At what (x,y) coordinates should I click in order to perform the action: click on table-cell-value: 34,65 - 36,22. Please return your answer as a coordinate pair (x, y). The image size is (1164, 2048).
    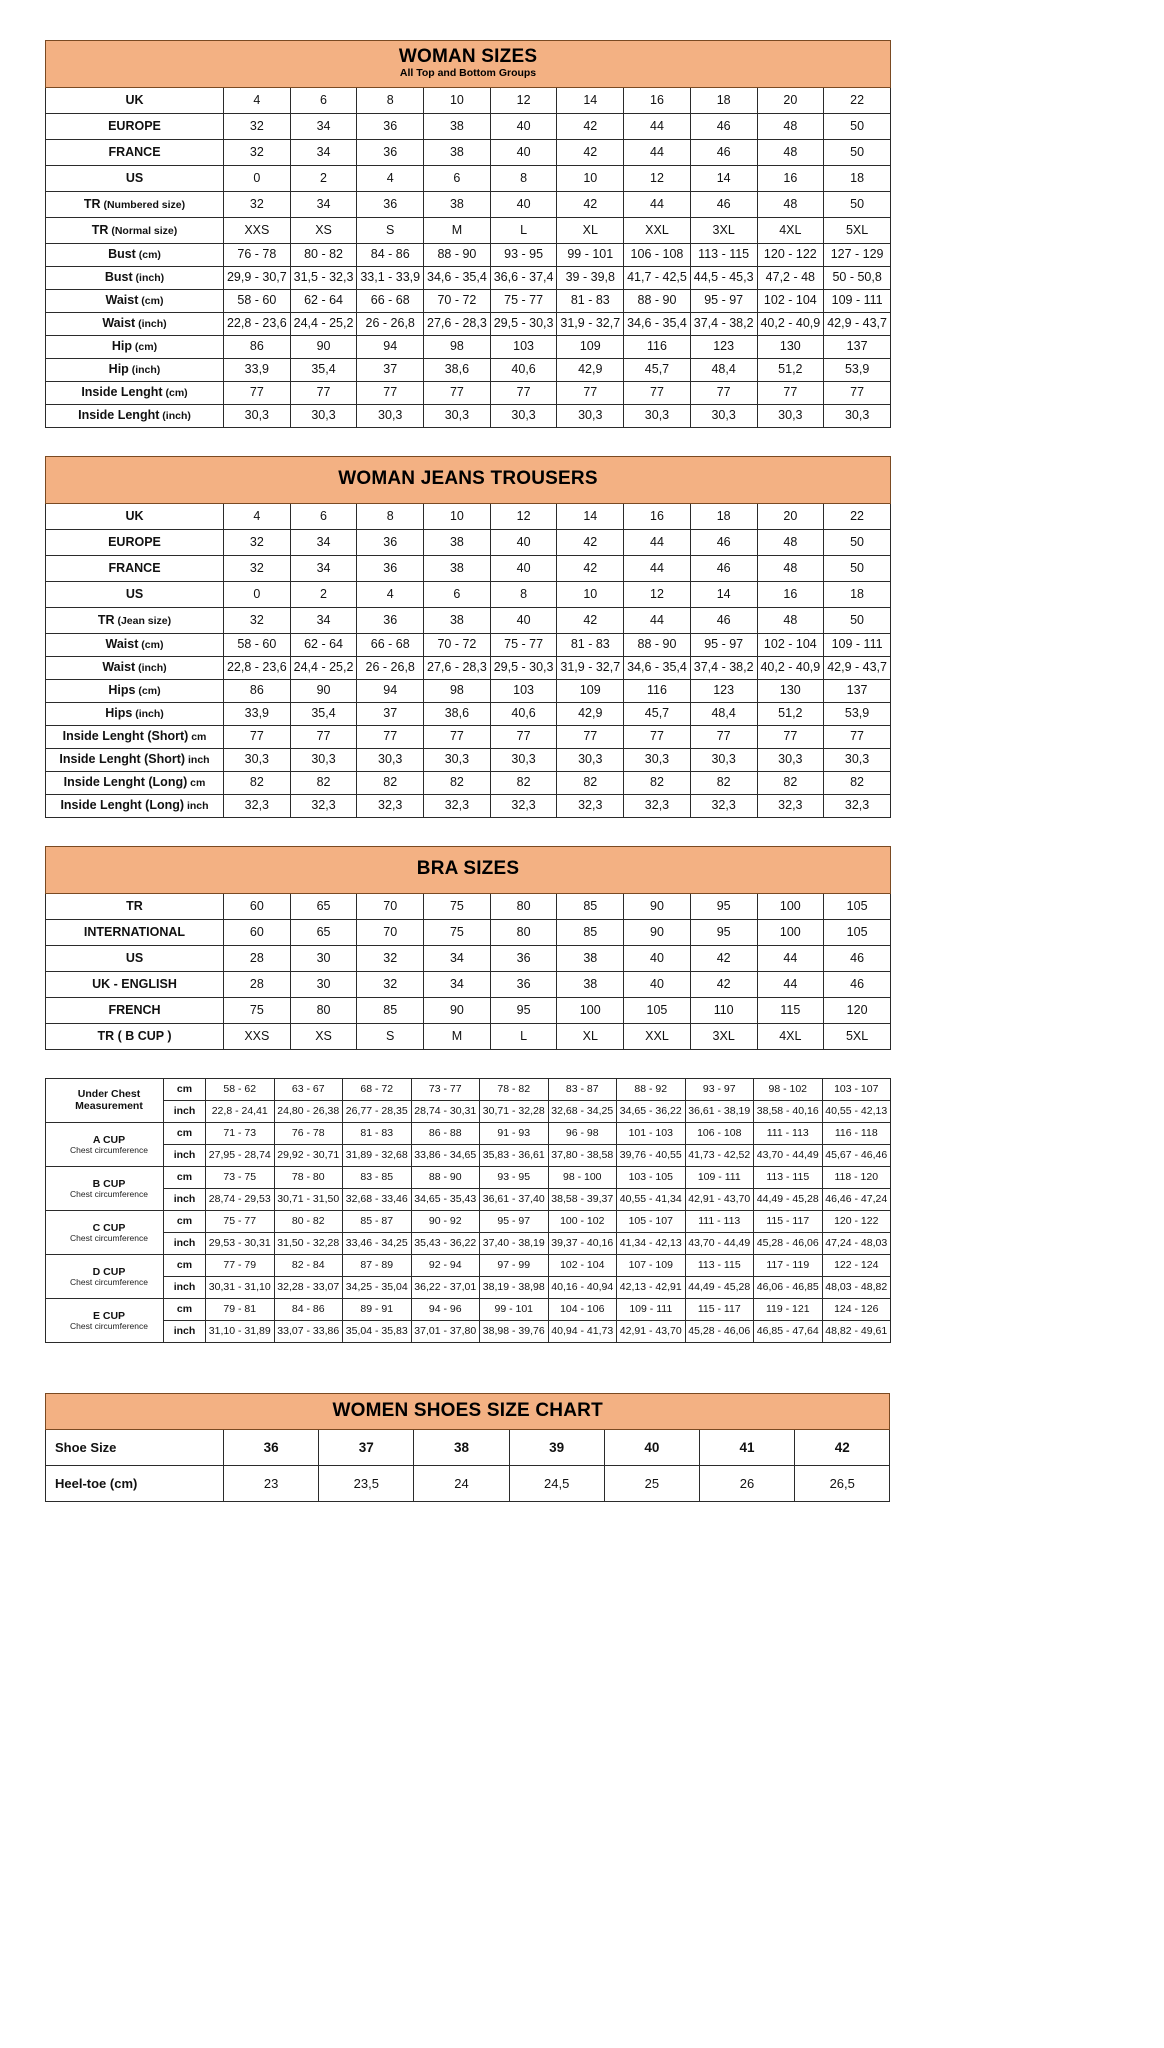
    Looking at the image, I should click on (651, 1111).